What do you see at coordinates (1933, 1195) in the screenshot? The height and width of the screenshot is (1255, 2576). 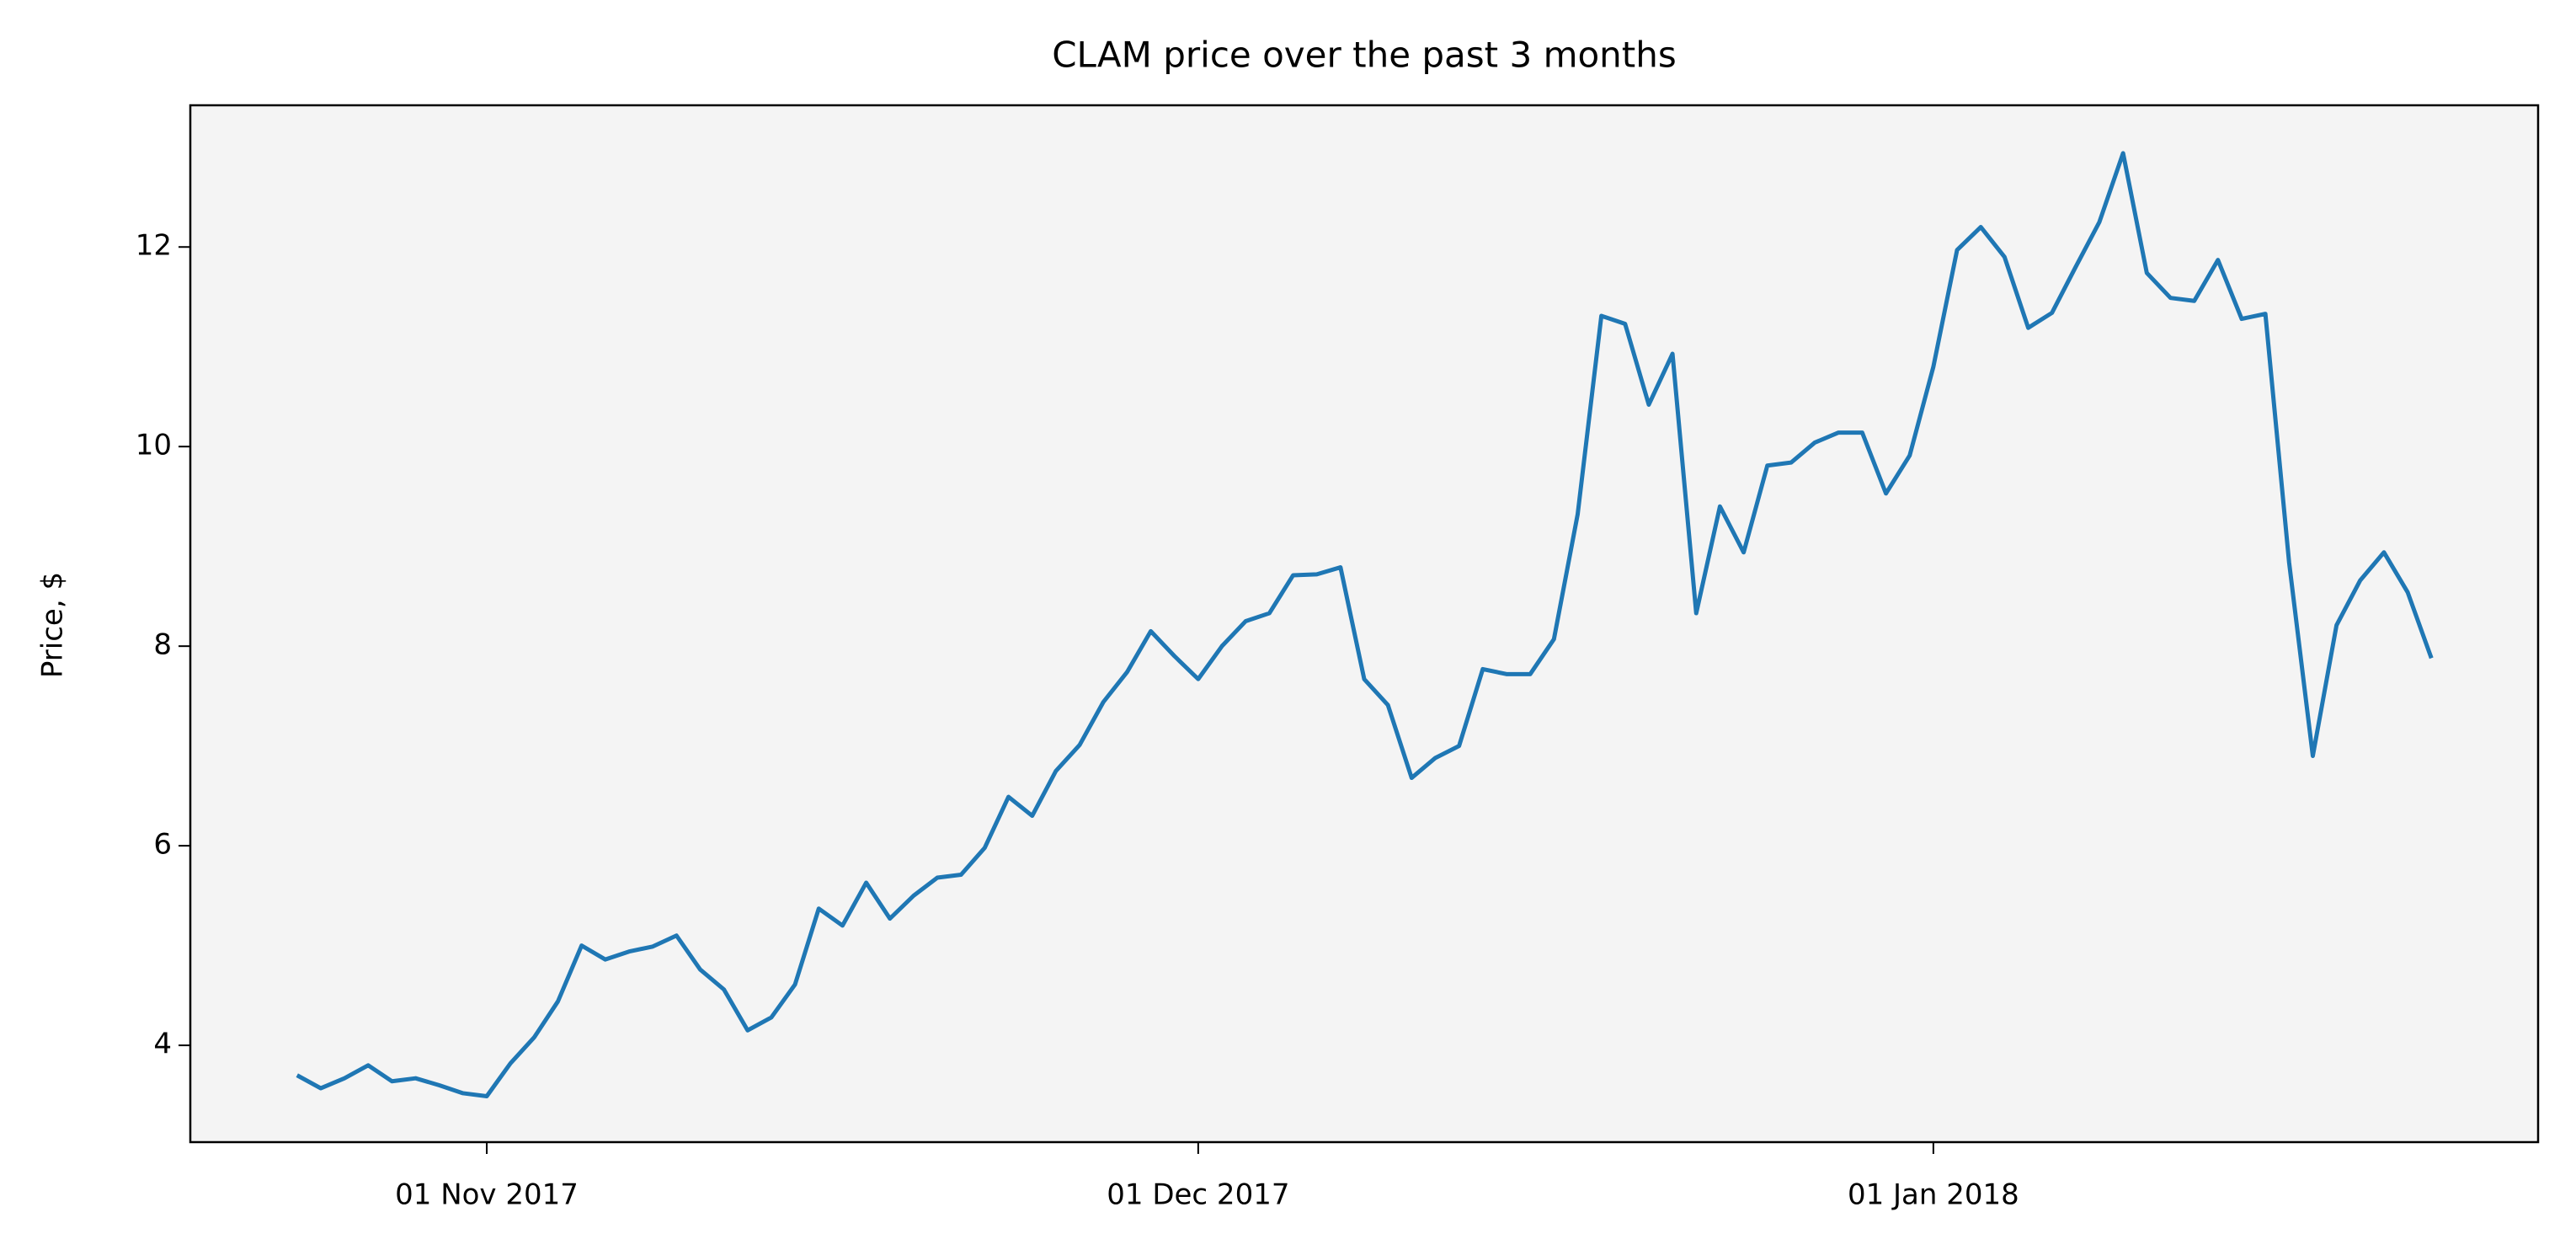 I see `x-tick-label: 01 Jan 2018` at bounding box center [1933, 1195].